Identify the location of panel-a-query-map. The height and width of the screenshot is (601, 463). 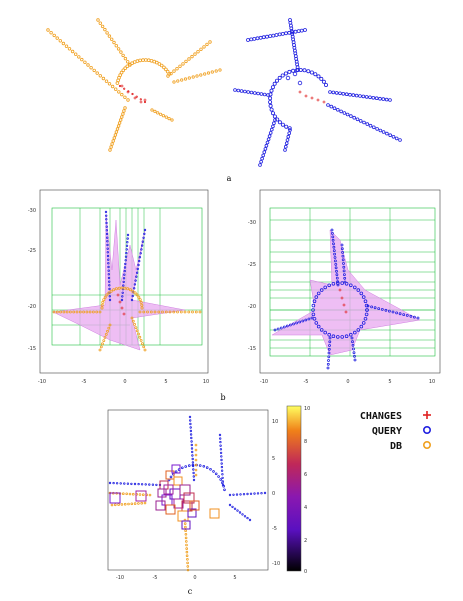
(317, 92).